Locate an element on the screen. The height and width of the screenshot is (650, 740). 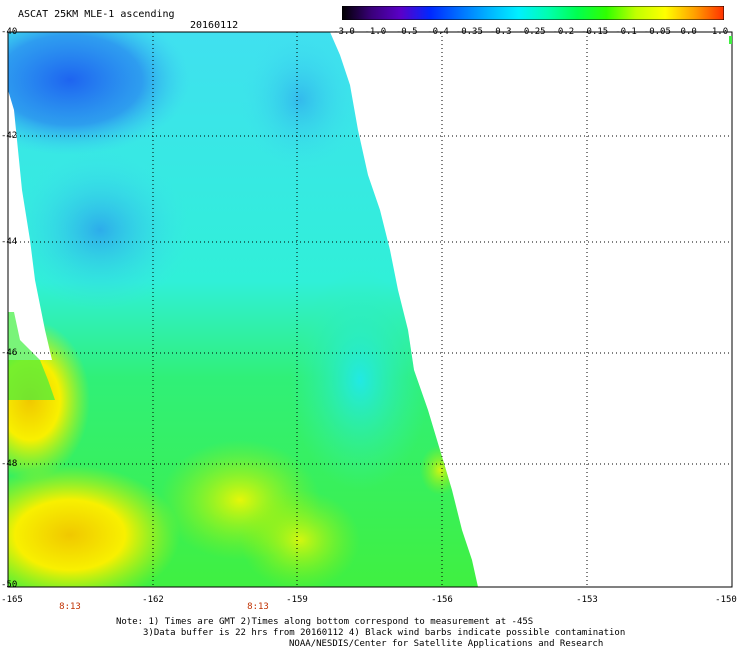
title: ASCAT 25KM MLE-1 ascending is located at coordinates (96, 14).